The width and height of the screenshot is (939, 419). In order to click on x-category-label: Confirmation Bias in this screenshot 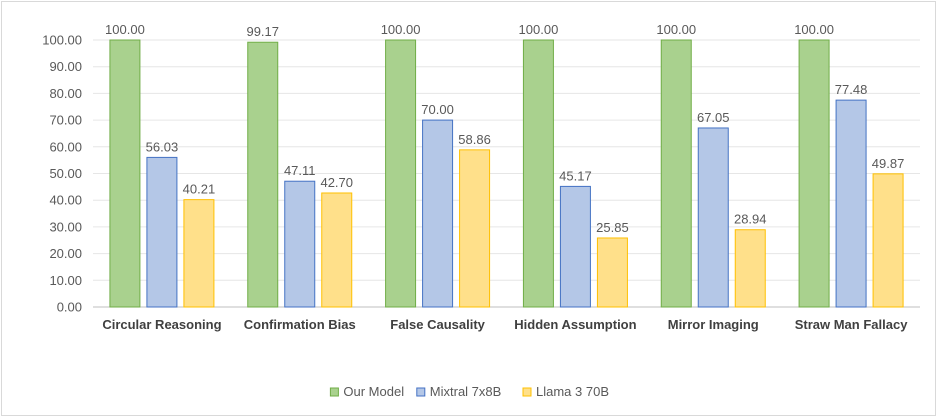, I will do `click(300, 324)`.